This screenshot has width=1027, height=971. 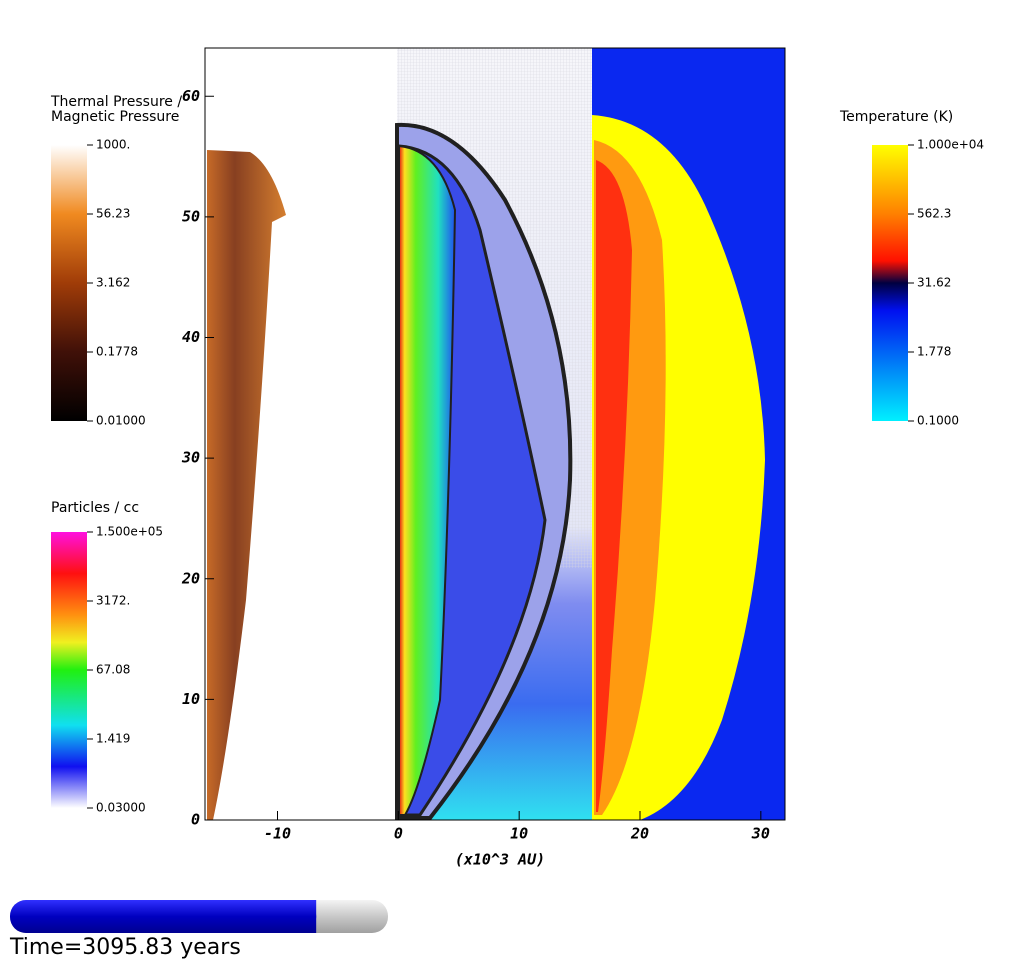 What do you see at coordinates (117, 352) in the screenshot?
I see `colorbar-label: 0.1778` at bounding box center [117, 352].